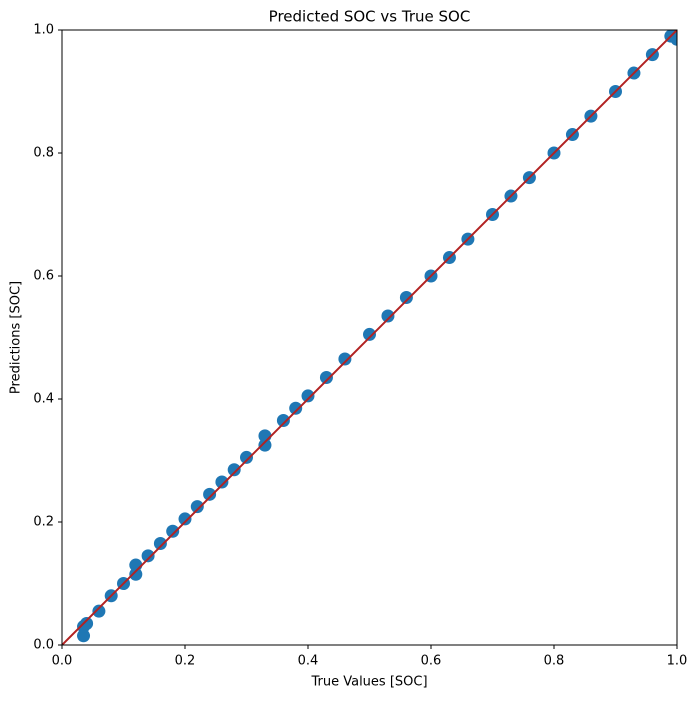 This screenshot has height=703, width=698. I want to click on x-tick-label: 0.2, so click(185, 661).